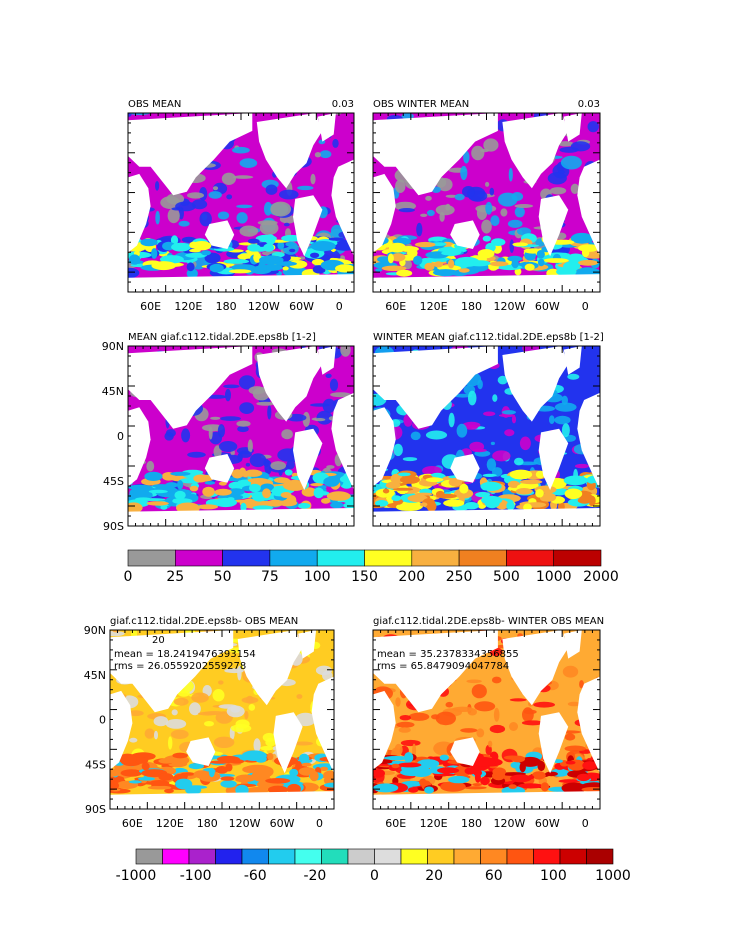  What do you see at coordinates (553, 876) in the screenshot?
I see `colorbar-label: 100` at bounding box center [553, 876].